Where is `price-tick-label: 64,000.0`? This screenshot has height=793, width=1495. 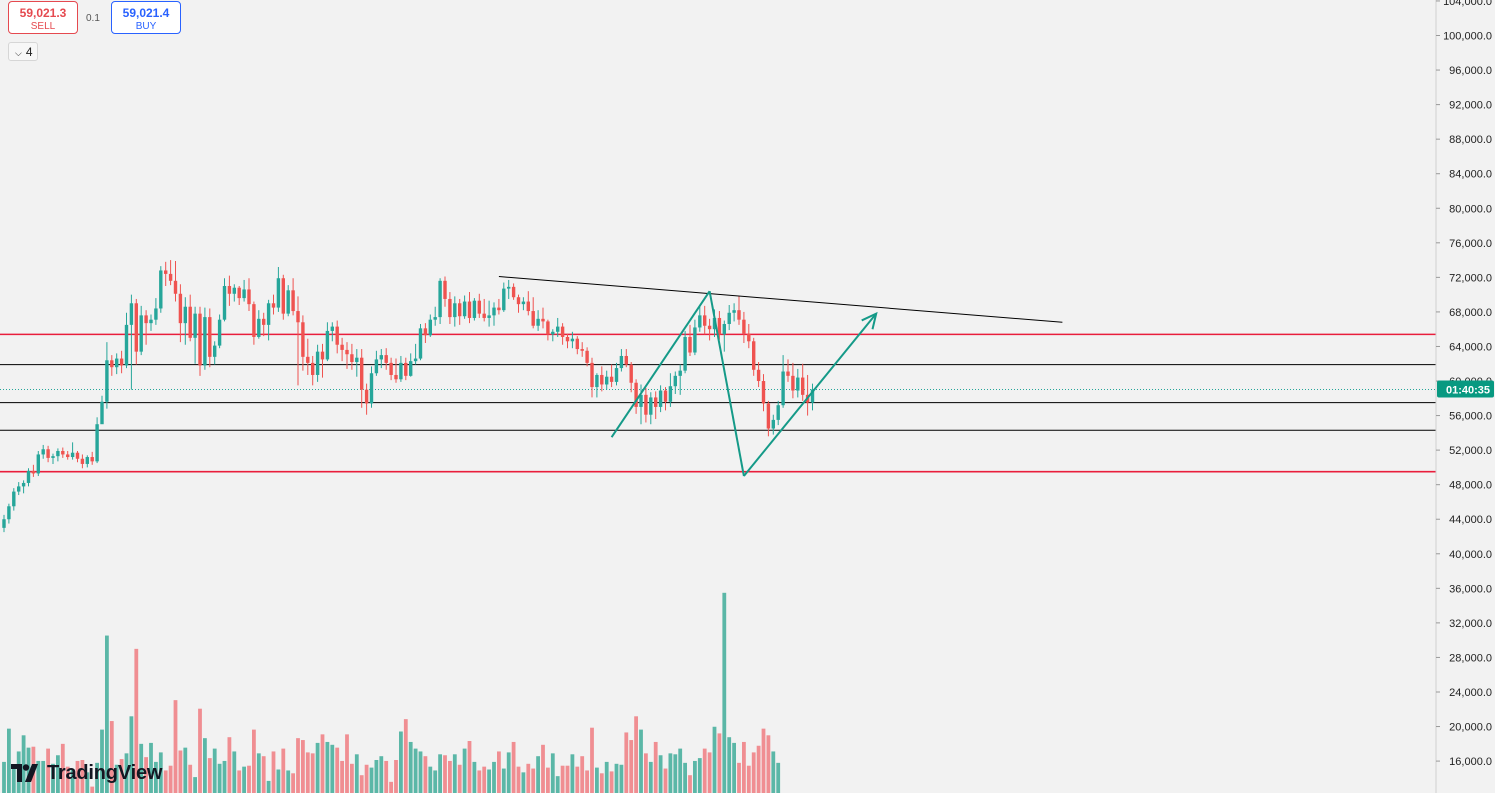
price-tick-label: 64,000.0 is located at coordinates (1470, 347).